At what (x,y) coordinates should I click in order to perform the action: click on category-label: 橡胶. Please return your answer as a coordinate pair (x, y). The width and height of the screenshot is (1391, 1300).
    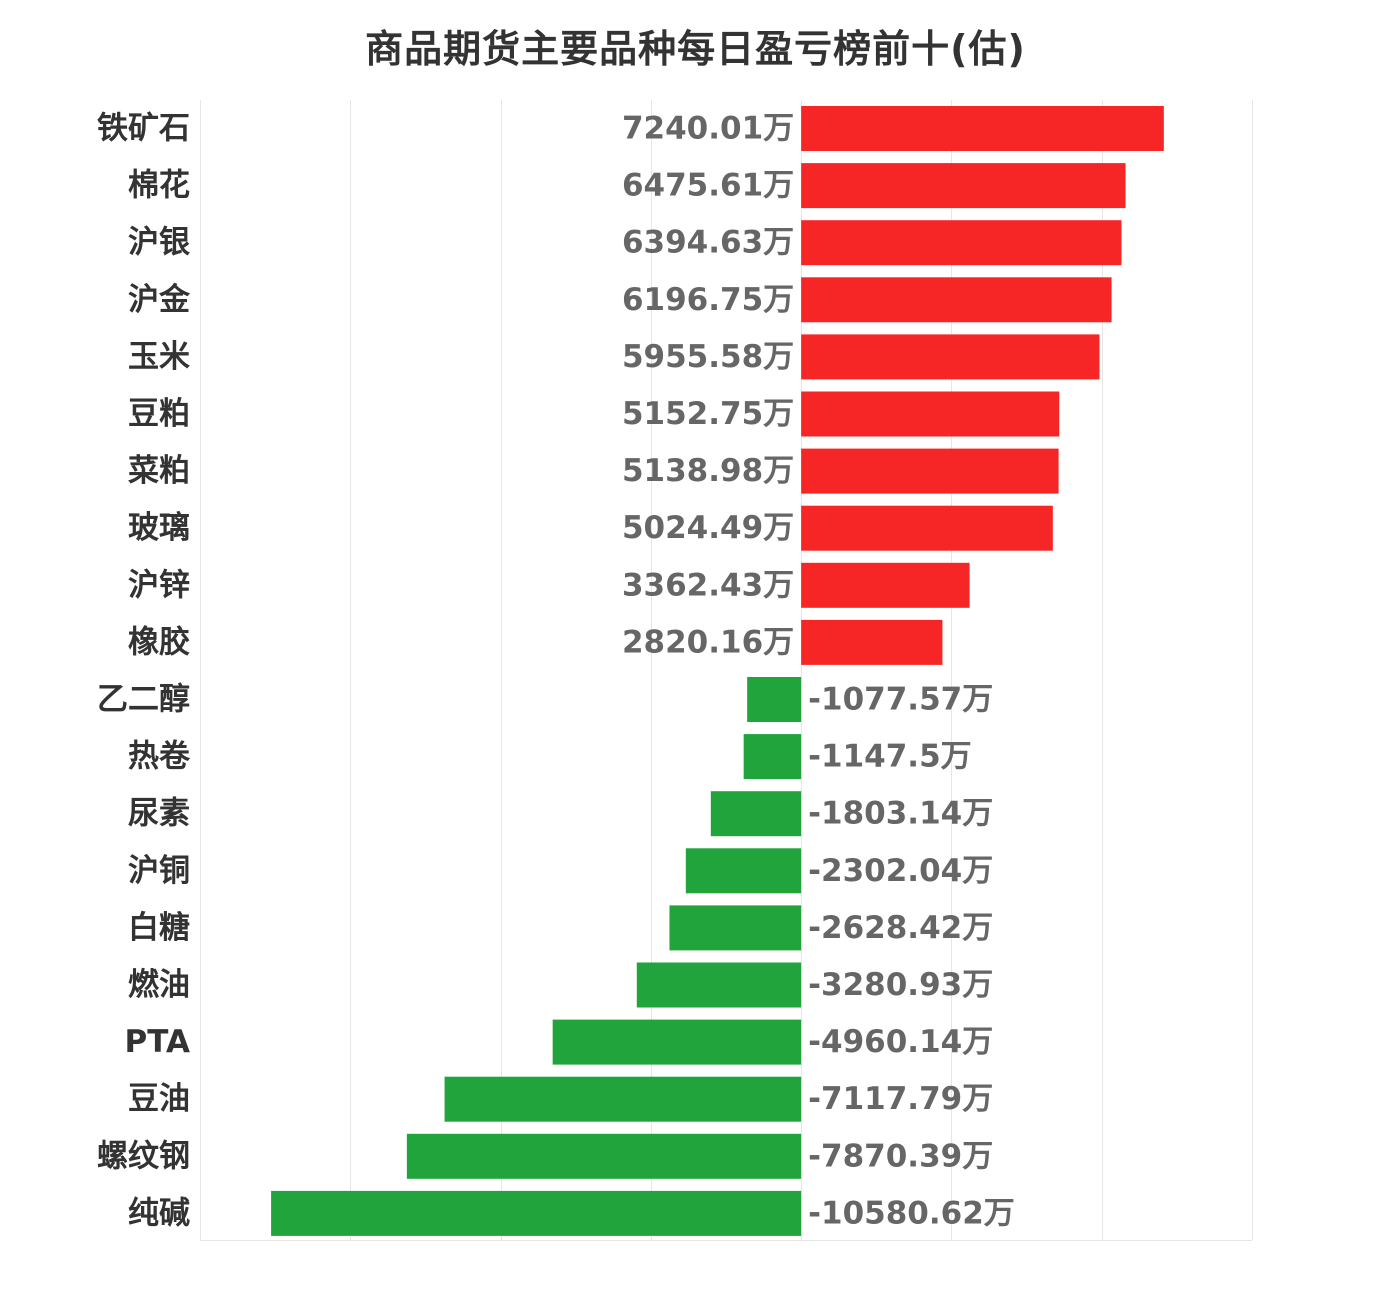
    Looking at the image, I should click on (159, 642).